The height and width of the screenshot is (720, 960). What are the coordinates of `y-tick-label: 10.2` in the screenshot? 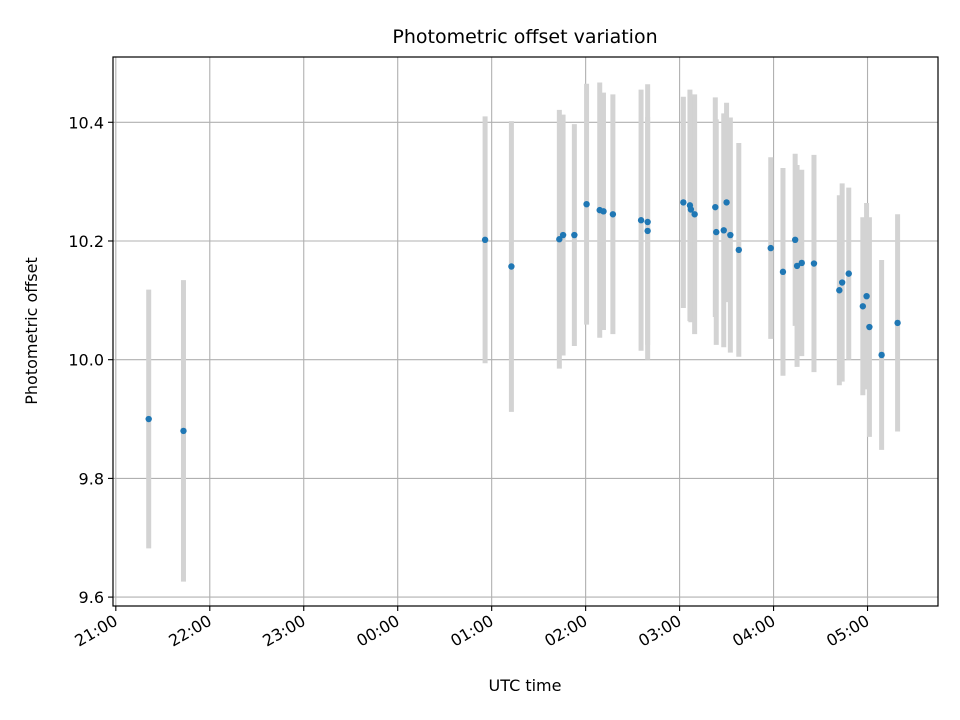 It's located at (86, 241).